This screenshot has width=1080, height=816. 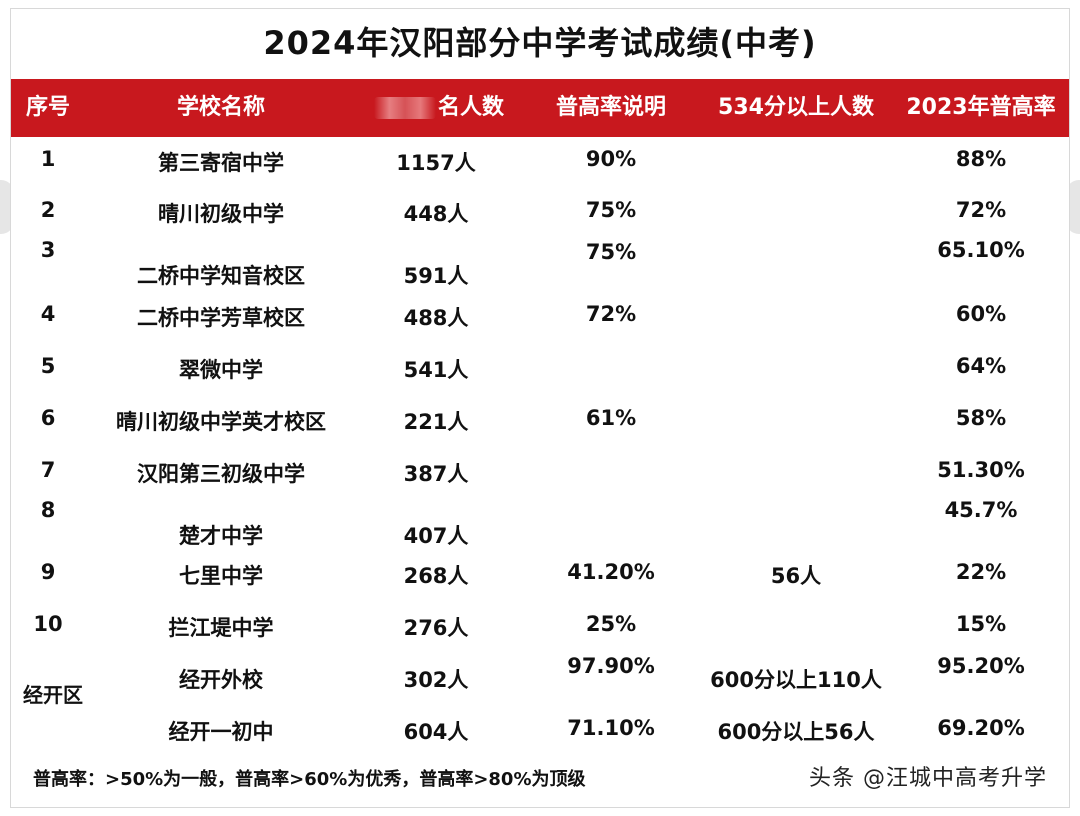 What do you see at coordinates (48, 210) in the screenshot?
I see `cell-index: 2` at bounding box center [48, 210].